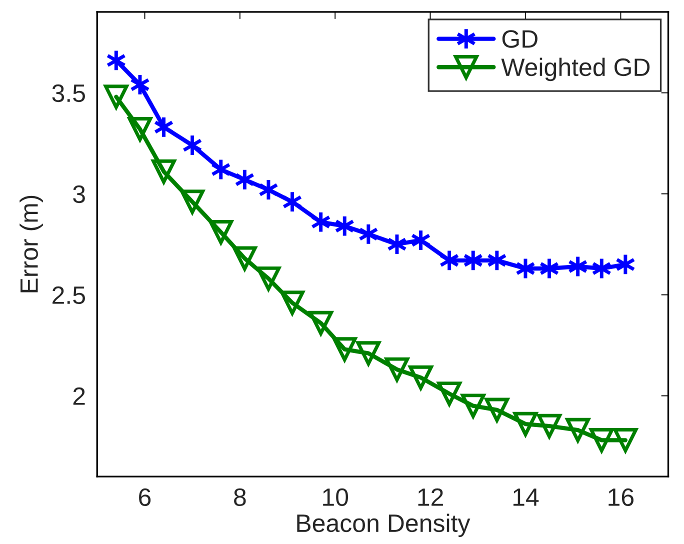 The image size is (684, 544). What do you see at coordinates (575, 70) in the screenshot?
I see `legend-label: Weighted GD` at bounding box center [575, 70].